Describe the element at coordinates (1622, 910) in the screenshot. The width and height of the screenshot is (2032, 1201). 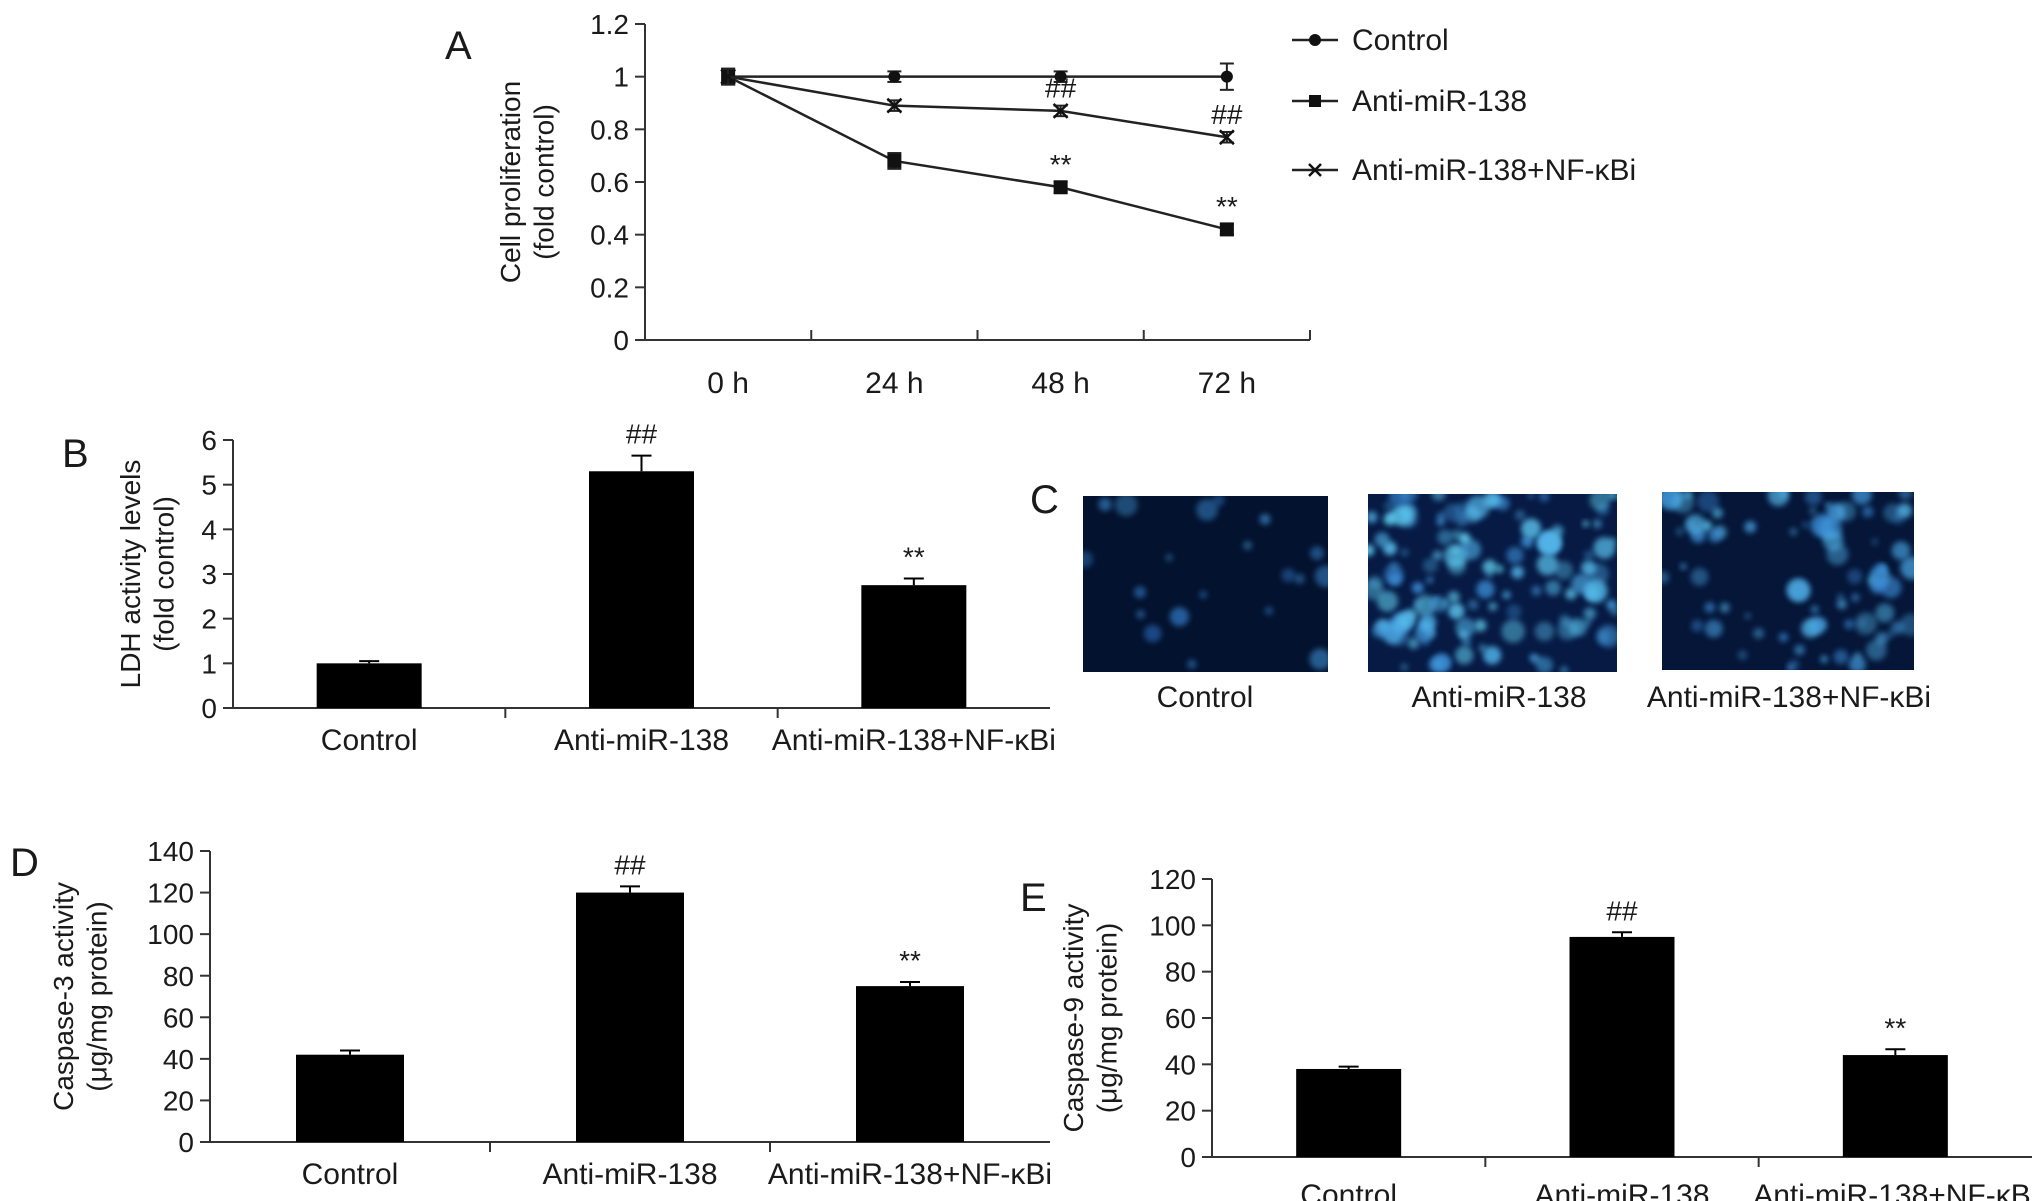
I see `panelE-significance-mark: ##` at that location.